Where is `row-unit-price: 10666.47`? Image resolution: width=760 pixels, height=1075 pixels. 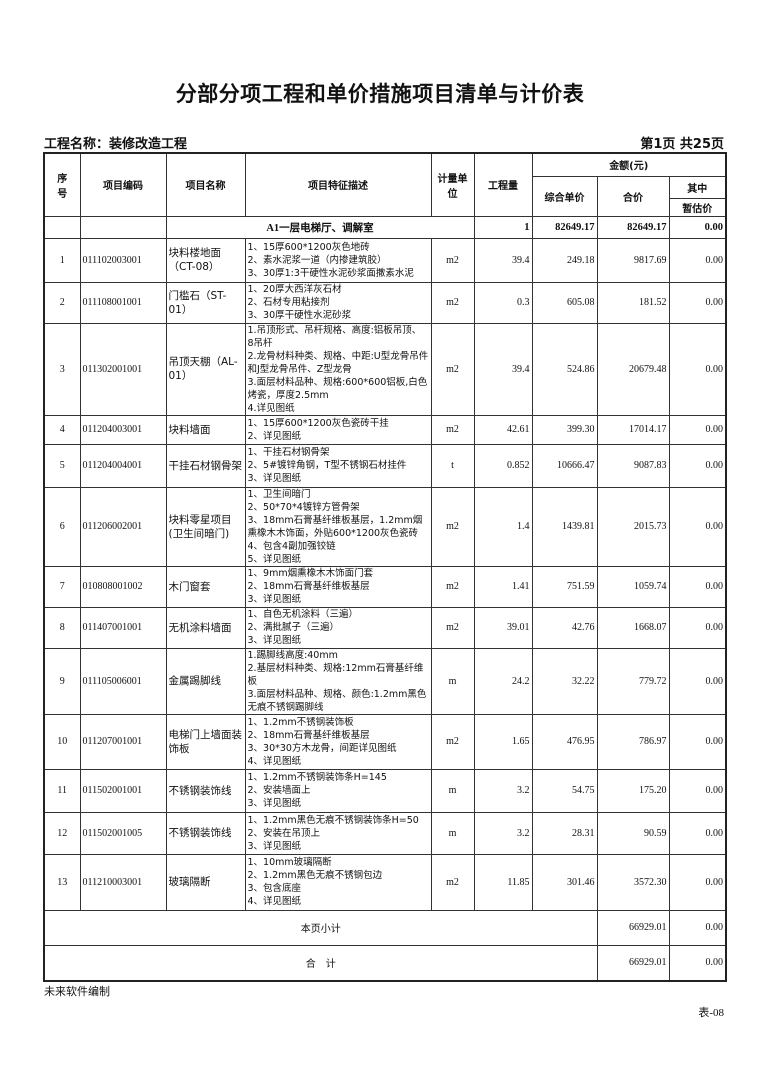 row-unit-price: 10666.47 is located at coordinates (564, 465).